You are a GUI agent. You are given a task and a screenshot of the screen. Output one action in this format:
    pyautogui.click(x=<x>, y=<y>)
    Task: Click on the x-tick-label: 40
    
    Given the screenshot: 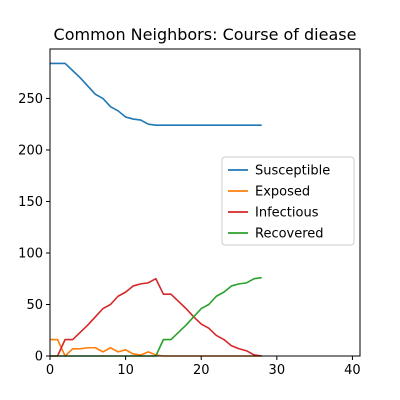 What is the action you would take?
    pyautogui.click(x=352, y=370)
    